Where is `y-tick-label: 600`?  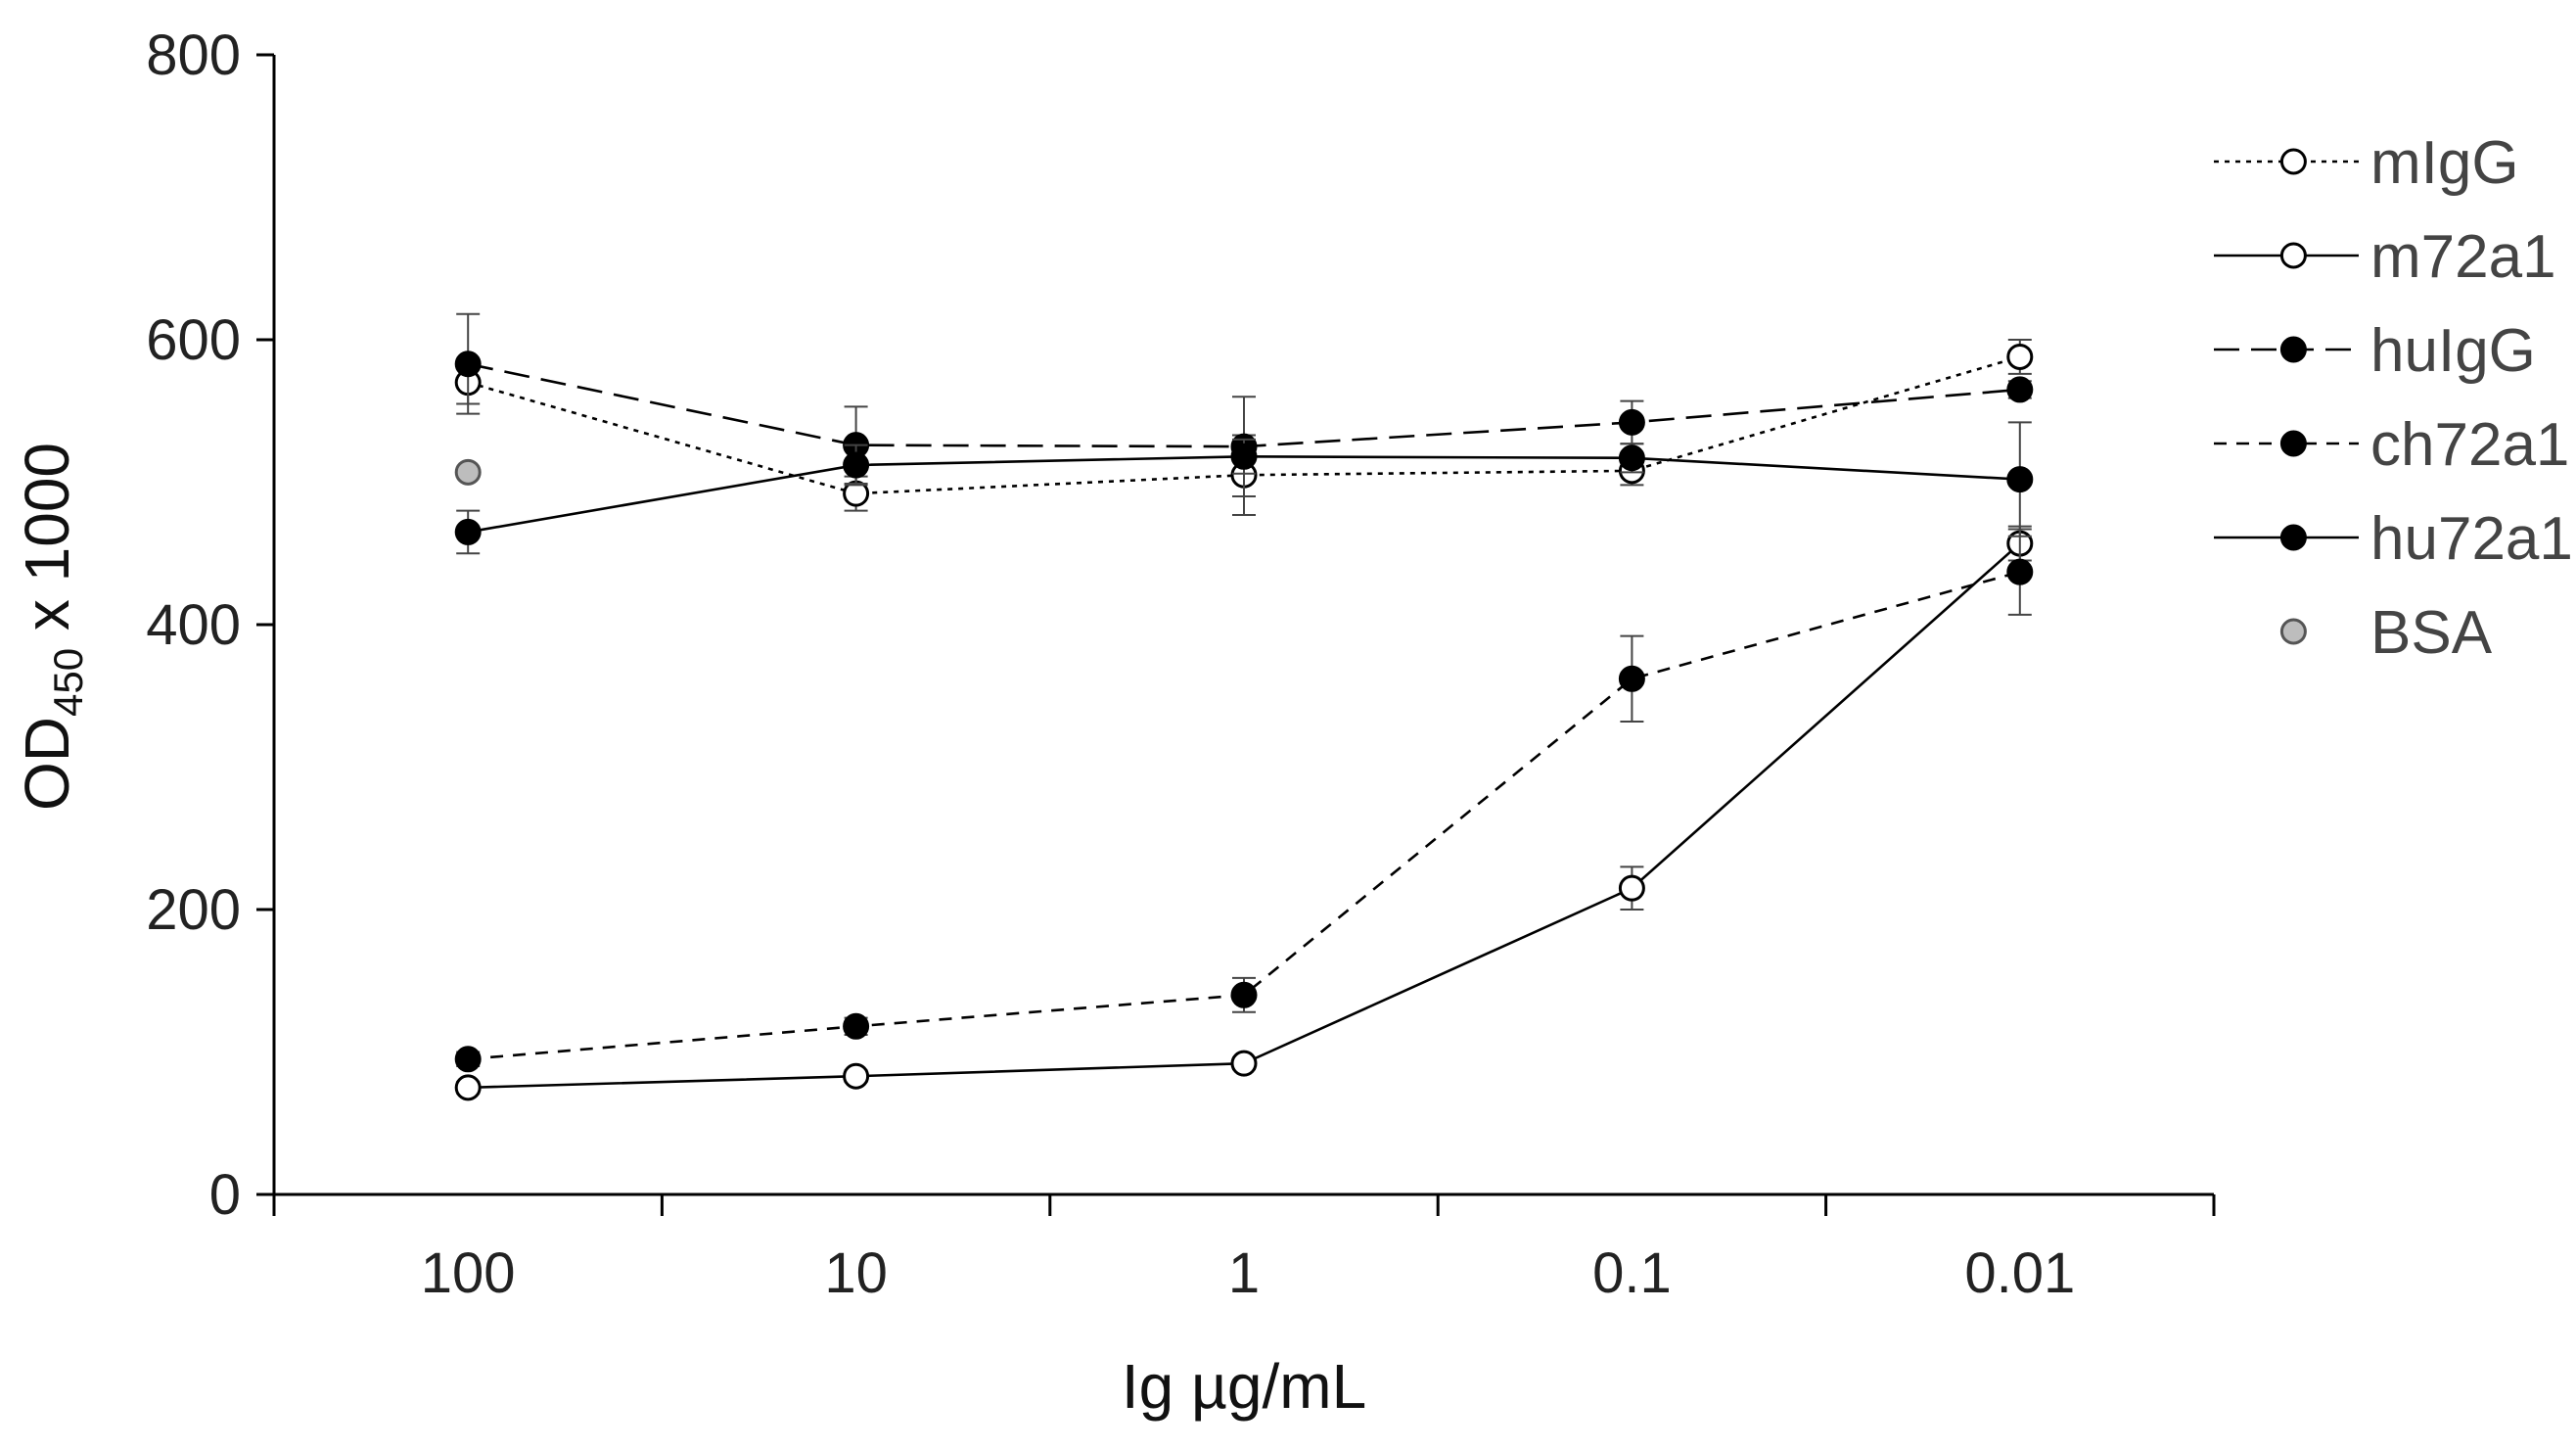
y-tick-label: 600 is located at coordinates (194, 340).